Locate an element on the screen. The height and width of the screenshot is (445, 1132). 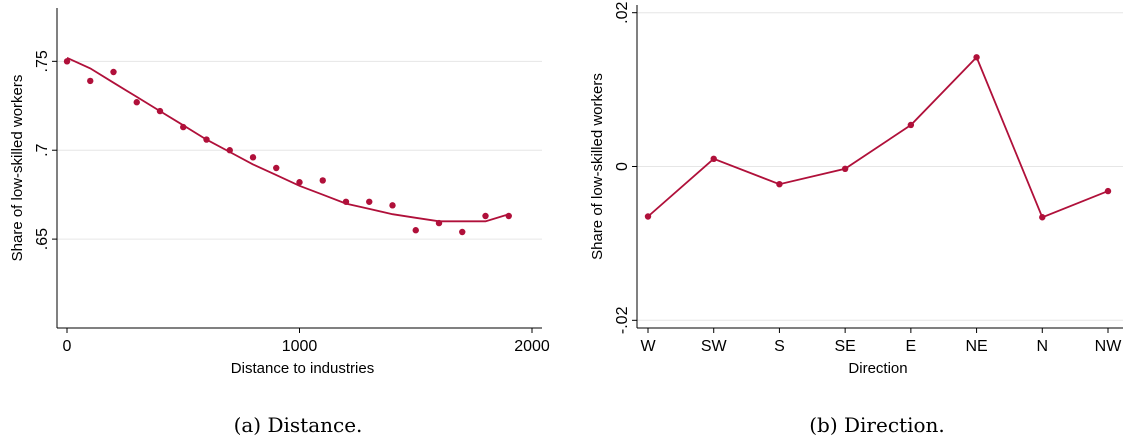
xtick-label: S is located at coordinates (779, 346).